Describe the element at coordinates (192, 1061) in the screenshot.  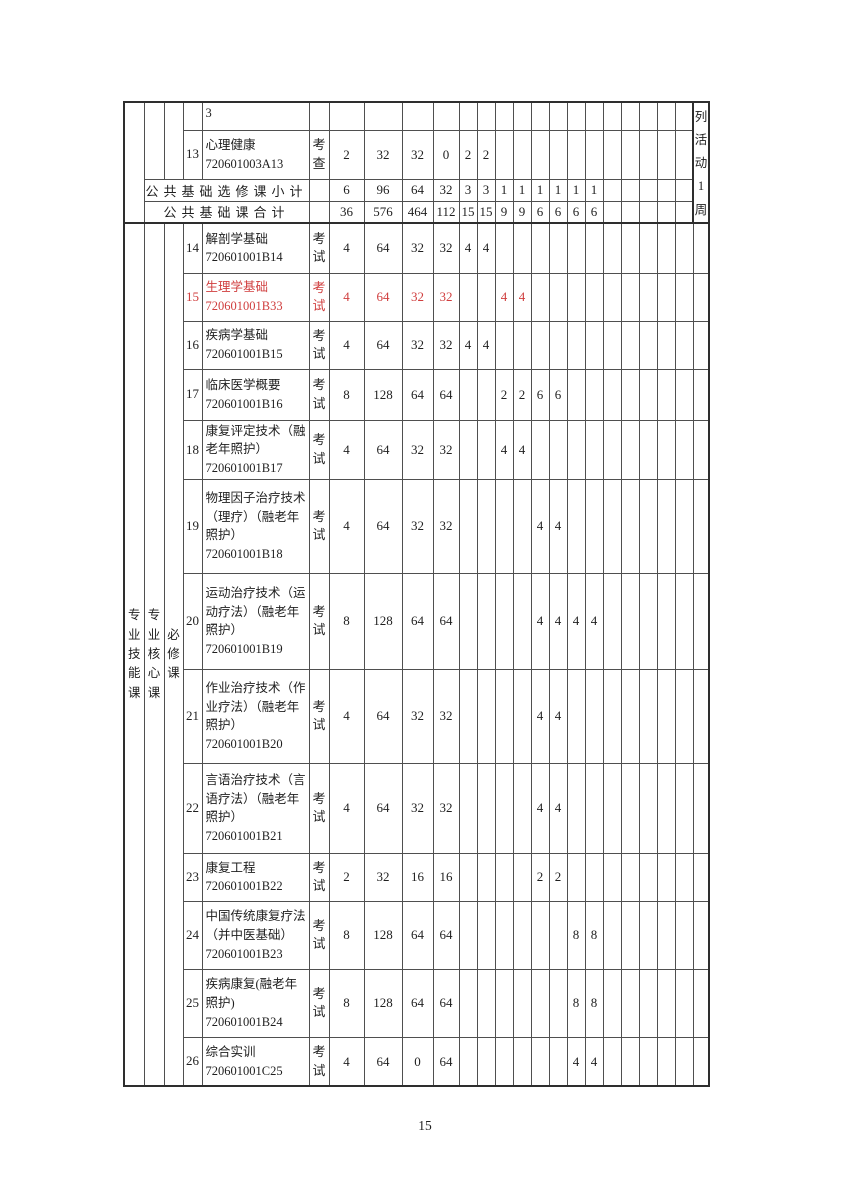
I see `row-number-cell: 26` at that location.